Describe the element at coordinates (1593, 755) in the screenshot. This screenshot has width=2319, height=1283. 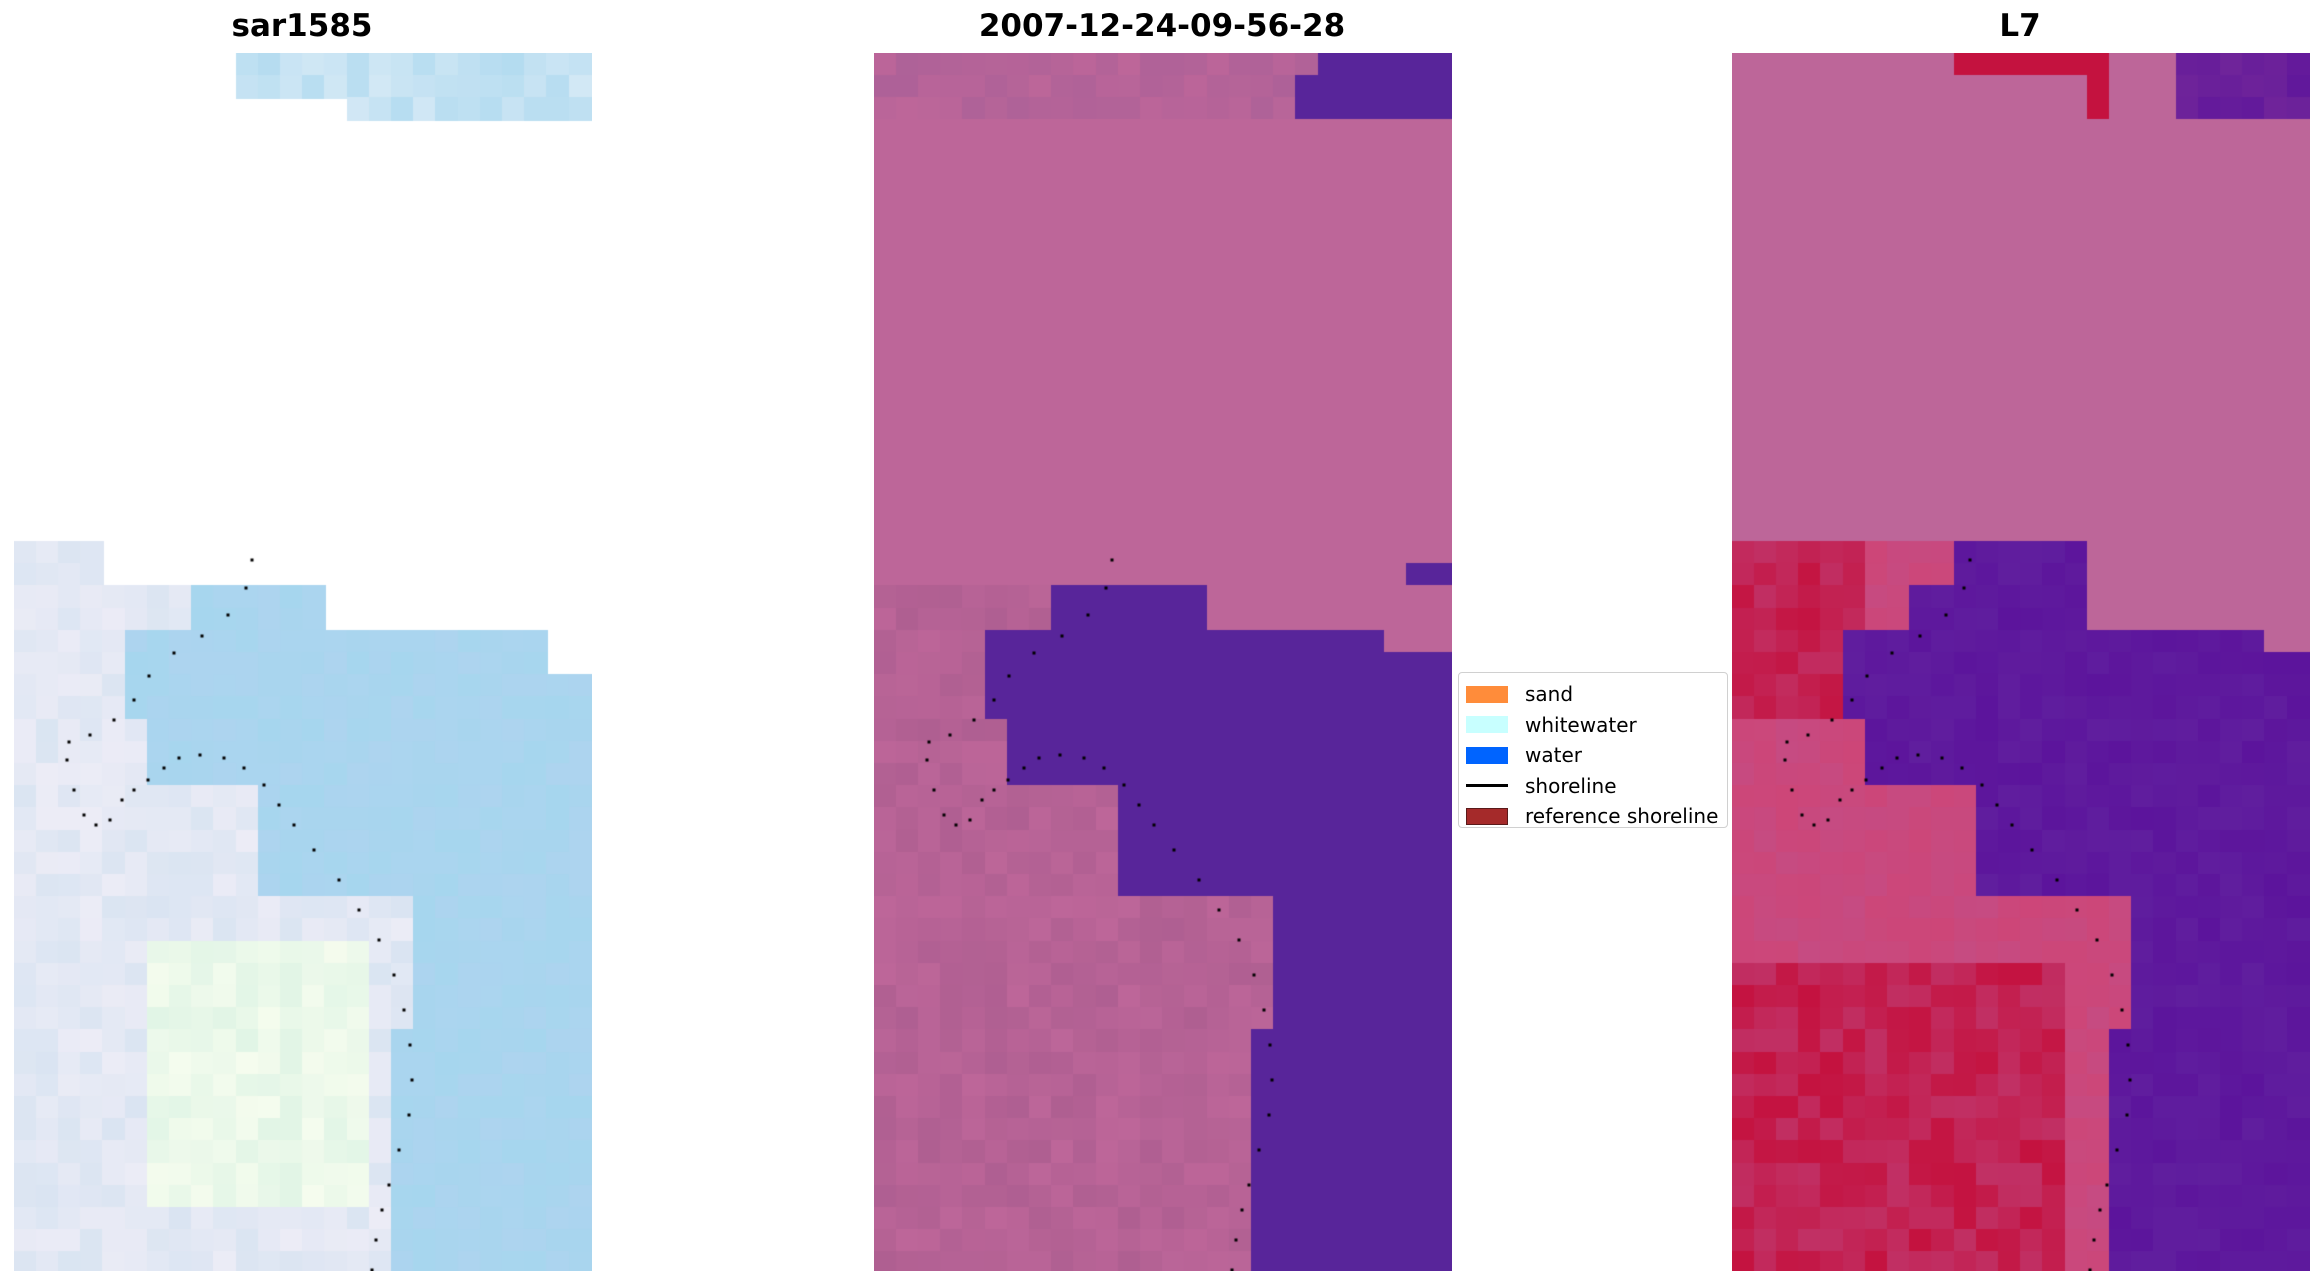
I see `legend-item-water: water` at that location.